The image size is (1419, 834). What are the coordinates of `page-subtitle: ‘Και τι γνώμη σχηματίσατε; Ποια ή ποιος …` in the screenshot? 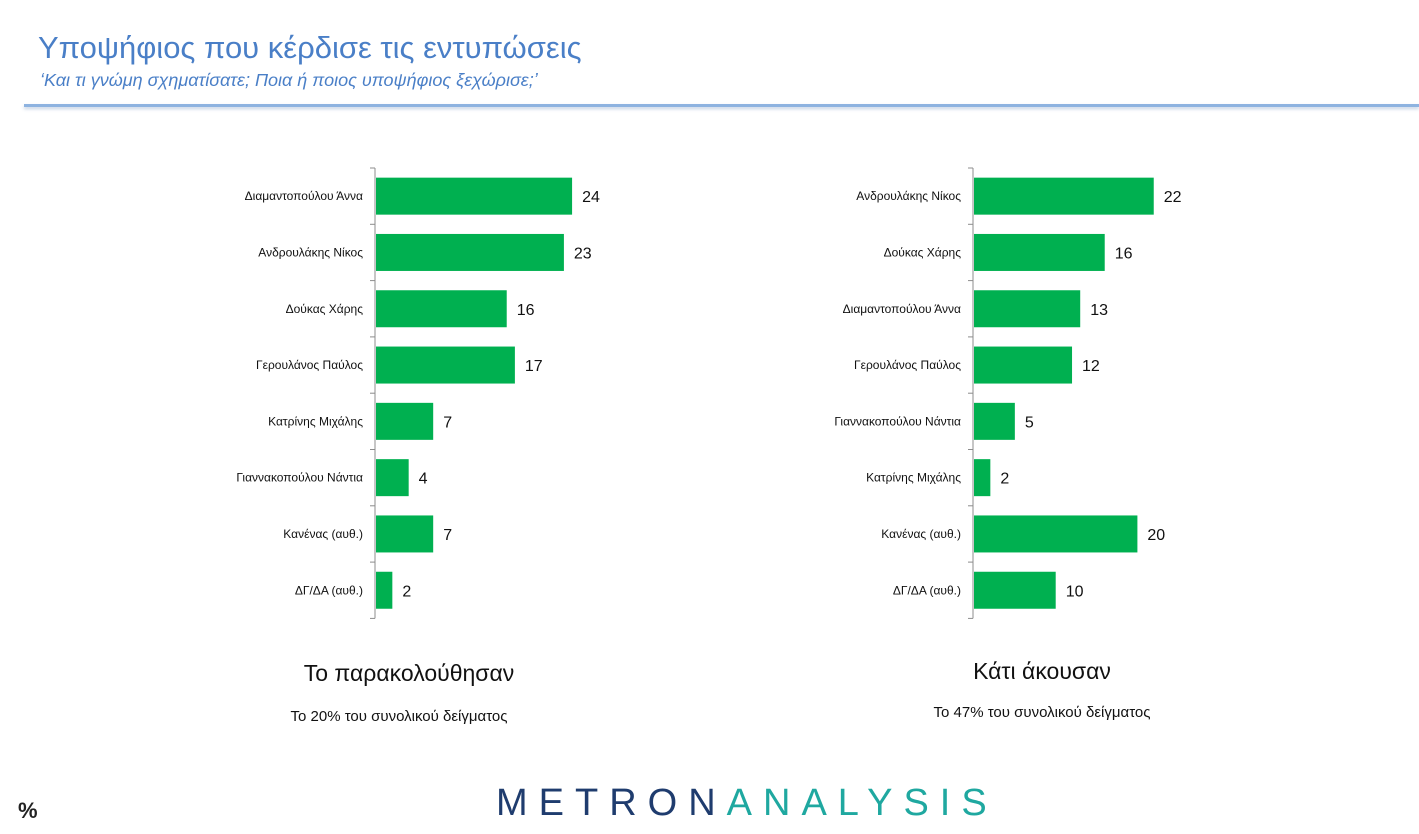 It's located at (289, 80).